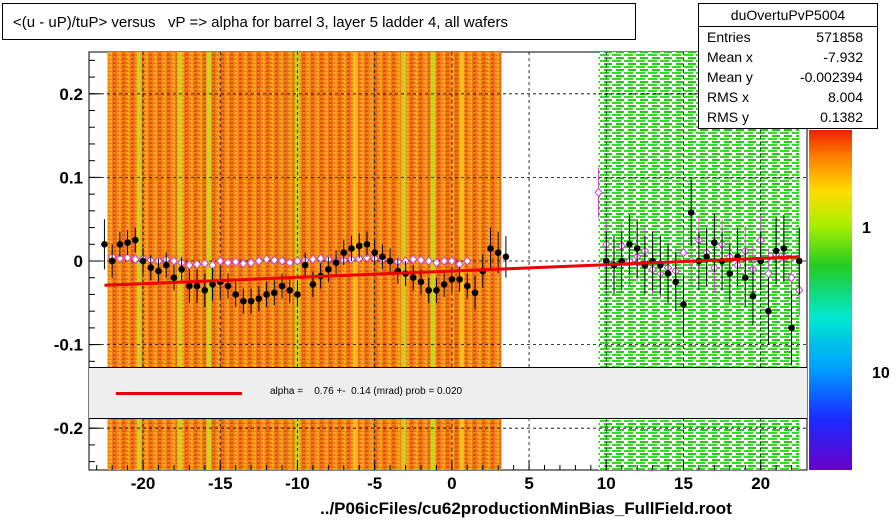 This screenshot has height=524, width=896. Describe the element at coordinates (728, 117) in the screenshot. I see `stats-label: RMS y` at that location.